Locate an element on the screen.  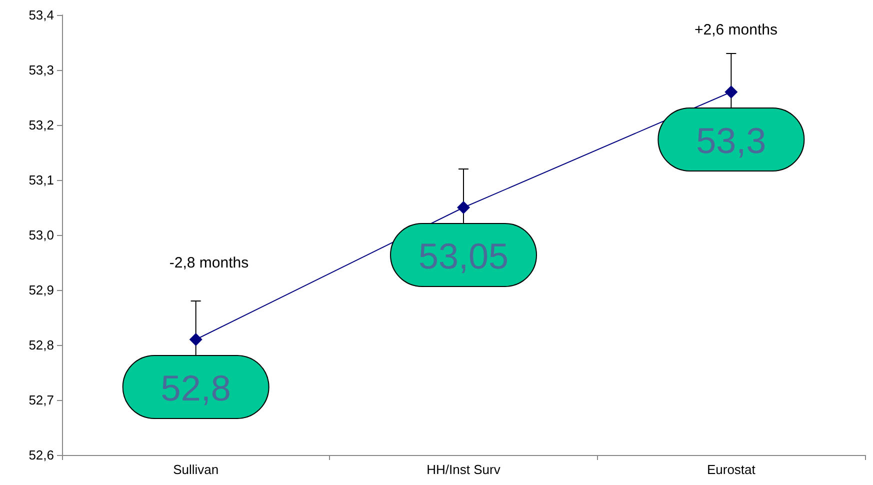
y-tick-label: 52,8 is located at coordinates (41, 345).